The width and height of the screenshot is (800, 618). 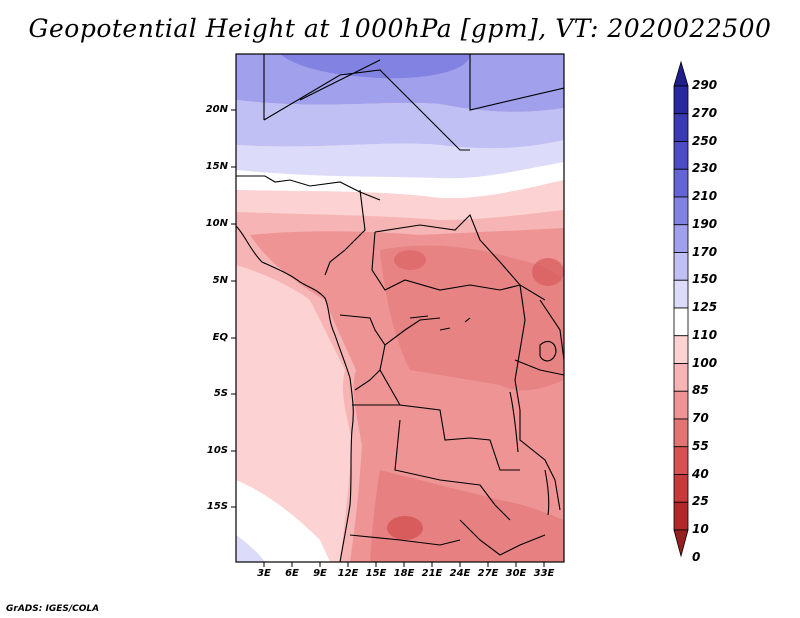 I want to click on lat-label: 5S, so click(x=220, y=393).